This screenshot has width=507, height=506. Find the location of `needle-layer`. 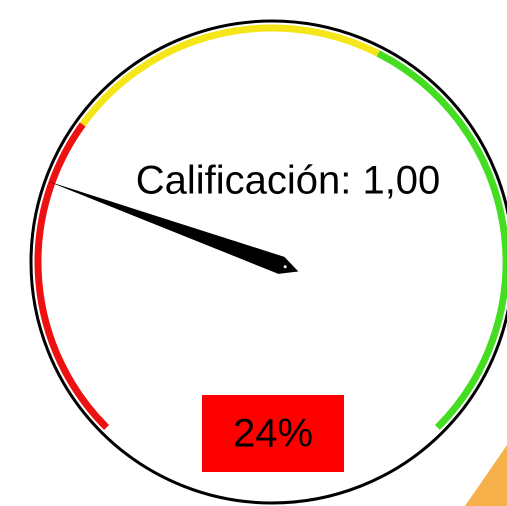

needle-layer is located at coordinates (173, 227).